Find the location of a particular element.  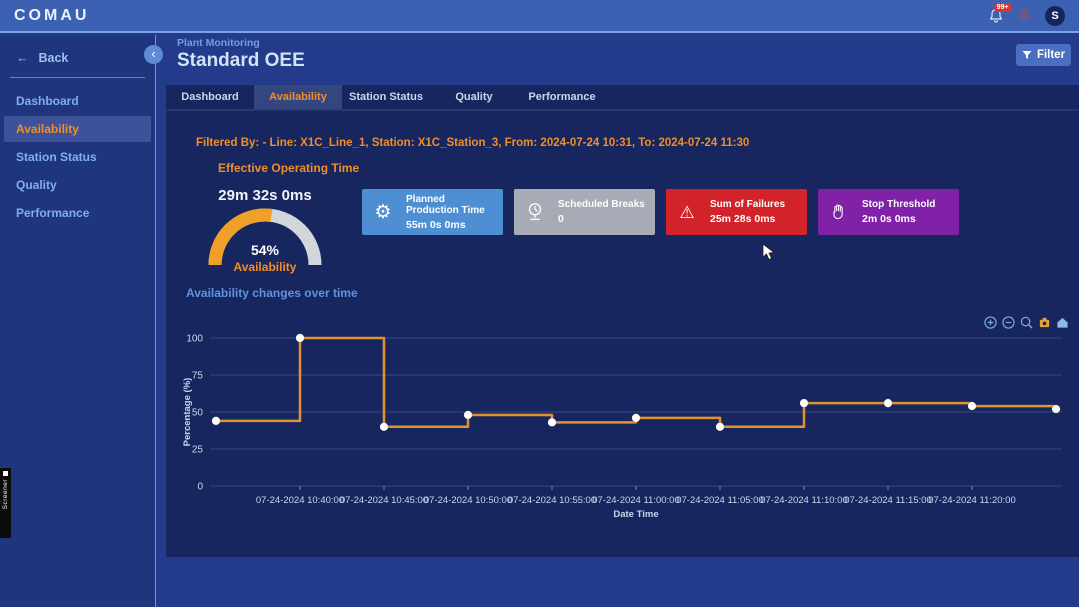

card-title: Stop Threshold is located at coordinates (899, 204).